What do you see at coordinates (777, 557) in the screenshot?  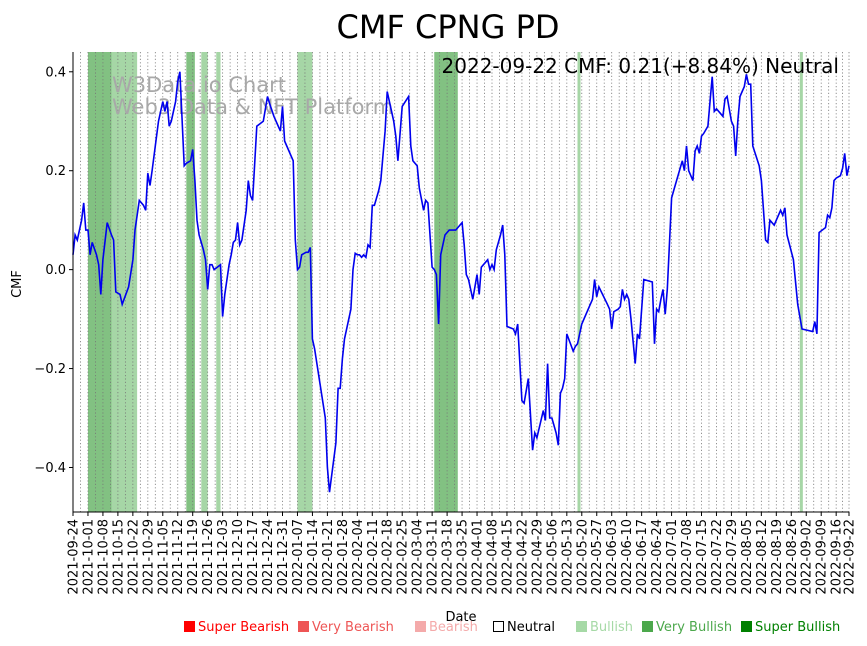 I see `x-tick-label-47: 2022-08-19` at bounding box center [777, 557].